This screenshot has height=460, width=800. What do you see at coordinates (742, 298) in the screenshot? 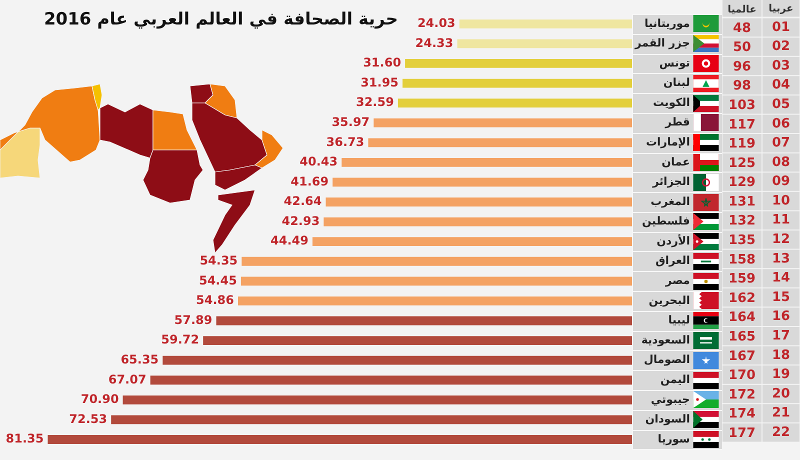
I see `data-label: 162` at bounding box center [742, 298].